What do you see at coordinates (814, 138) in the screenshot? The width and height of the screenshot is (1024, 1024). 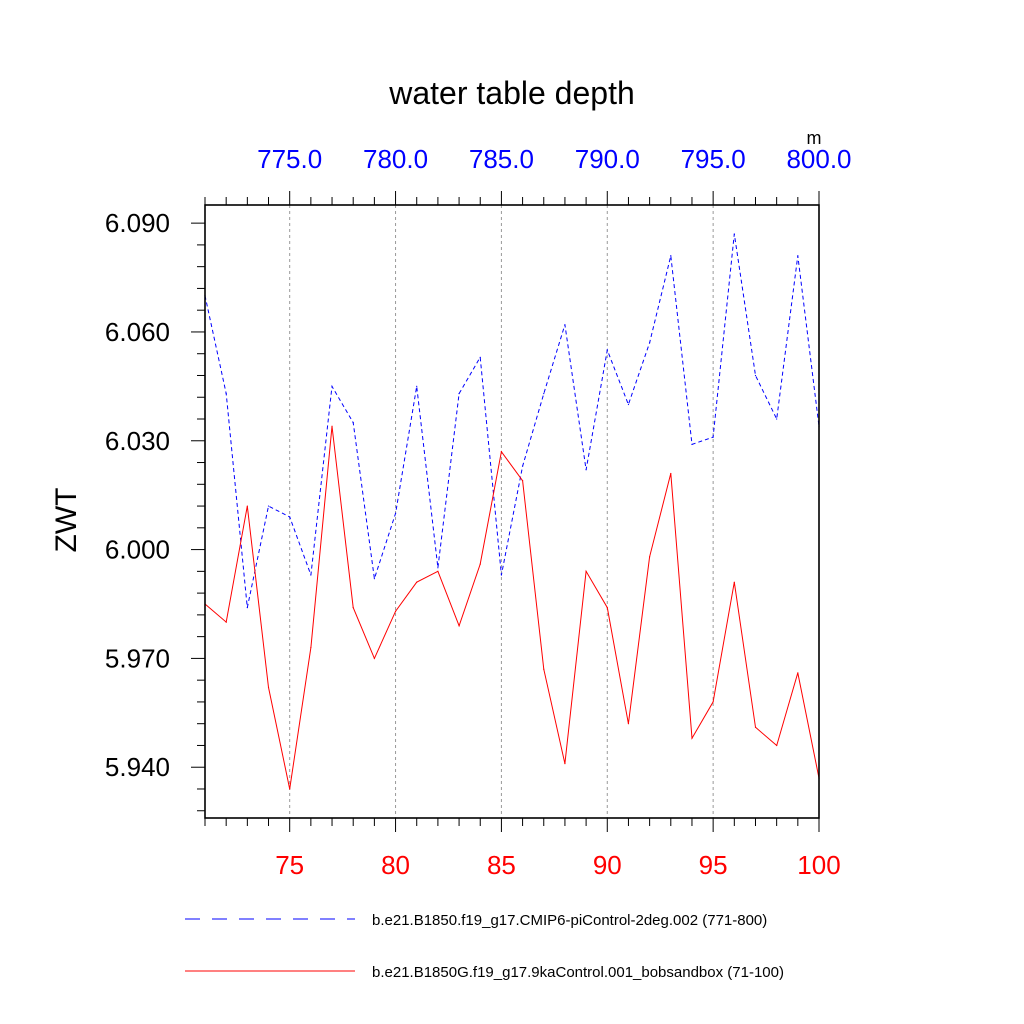 I see `units-label: m` at bounding box center [814, 138].